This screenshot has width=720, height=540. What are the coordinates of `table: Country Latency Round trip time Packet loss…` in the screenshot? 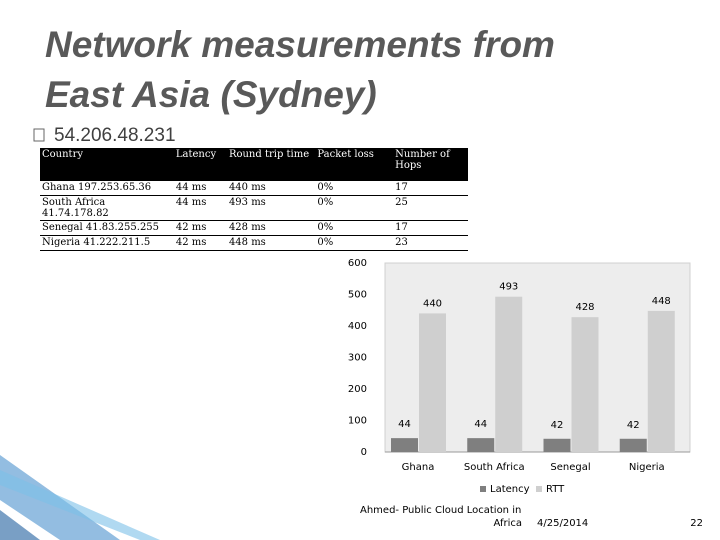 It's located at (254, 199).